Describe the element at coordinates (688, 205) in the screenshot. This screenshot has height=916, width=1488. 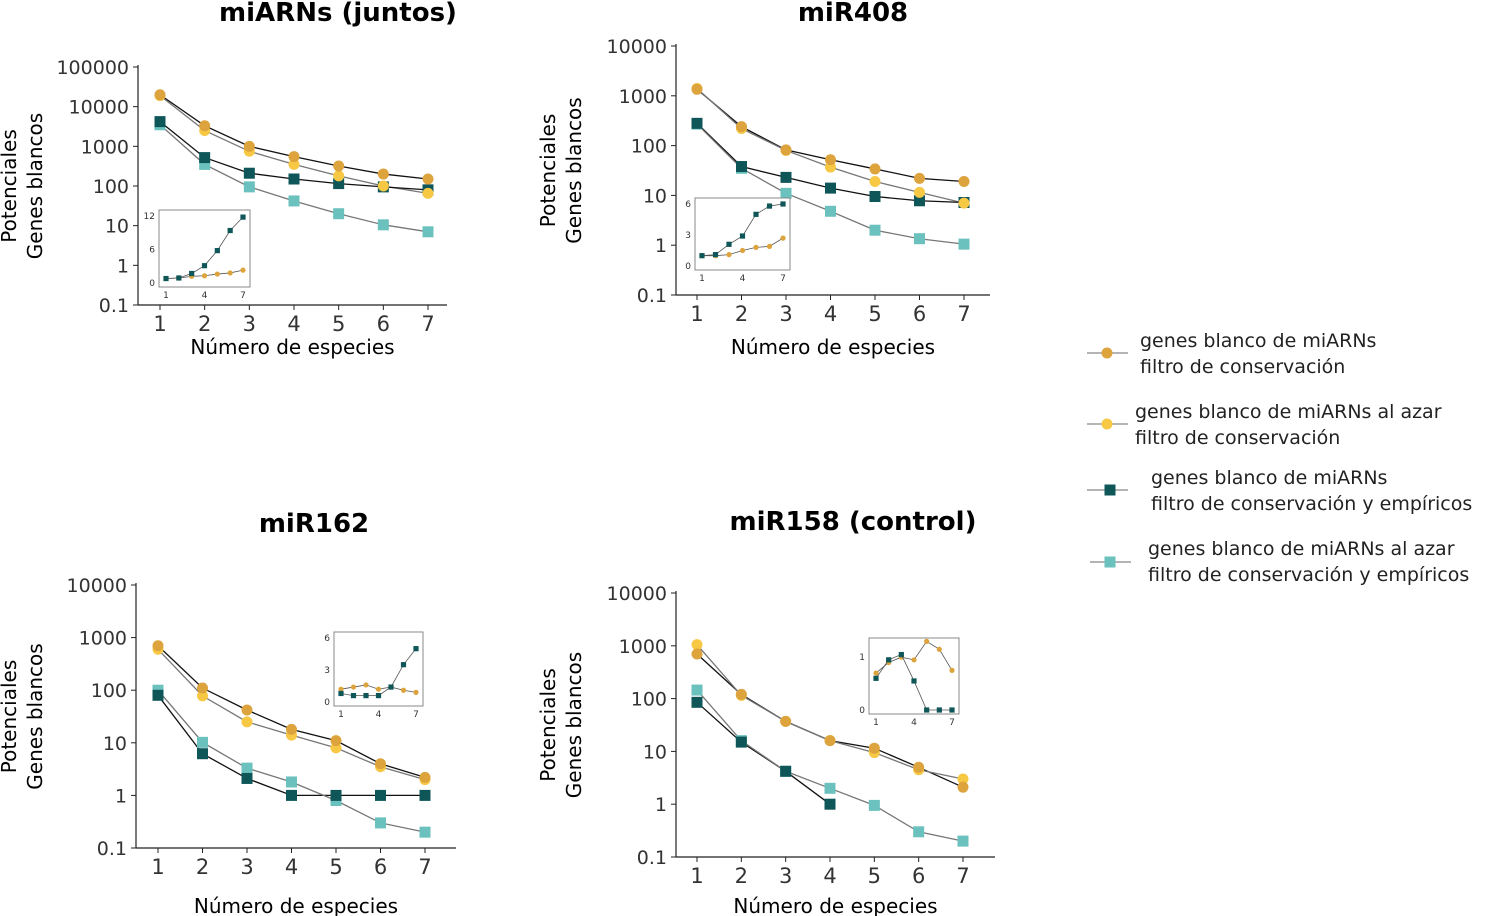
I see `inset-y-tick-label: 6` at that location.